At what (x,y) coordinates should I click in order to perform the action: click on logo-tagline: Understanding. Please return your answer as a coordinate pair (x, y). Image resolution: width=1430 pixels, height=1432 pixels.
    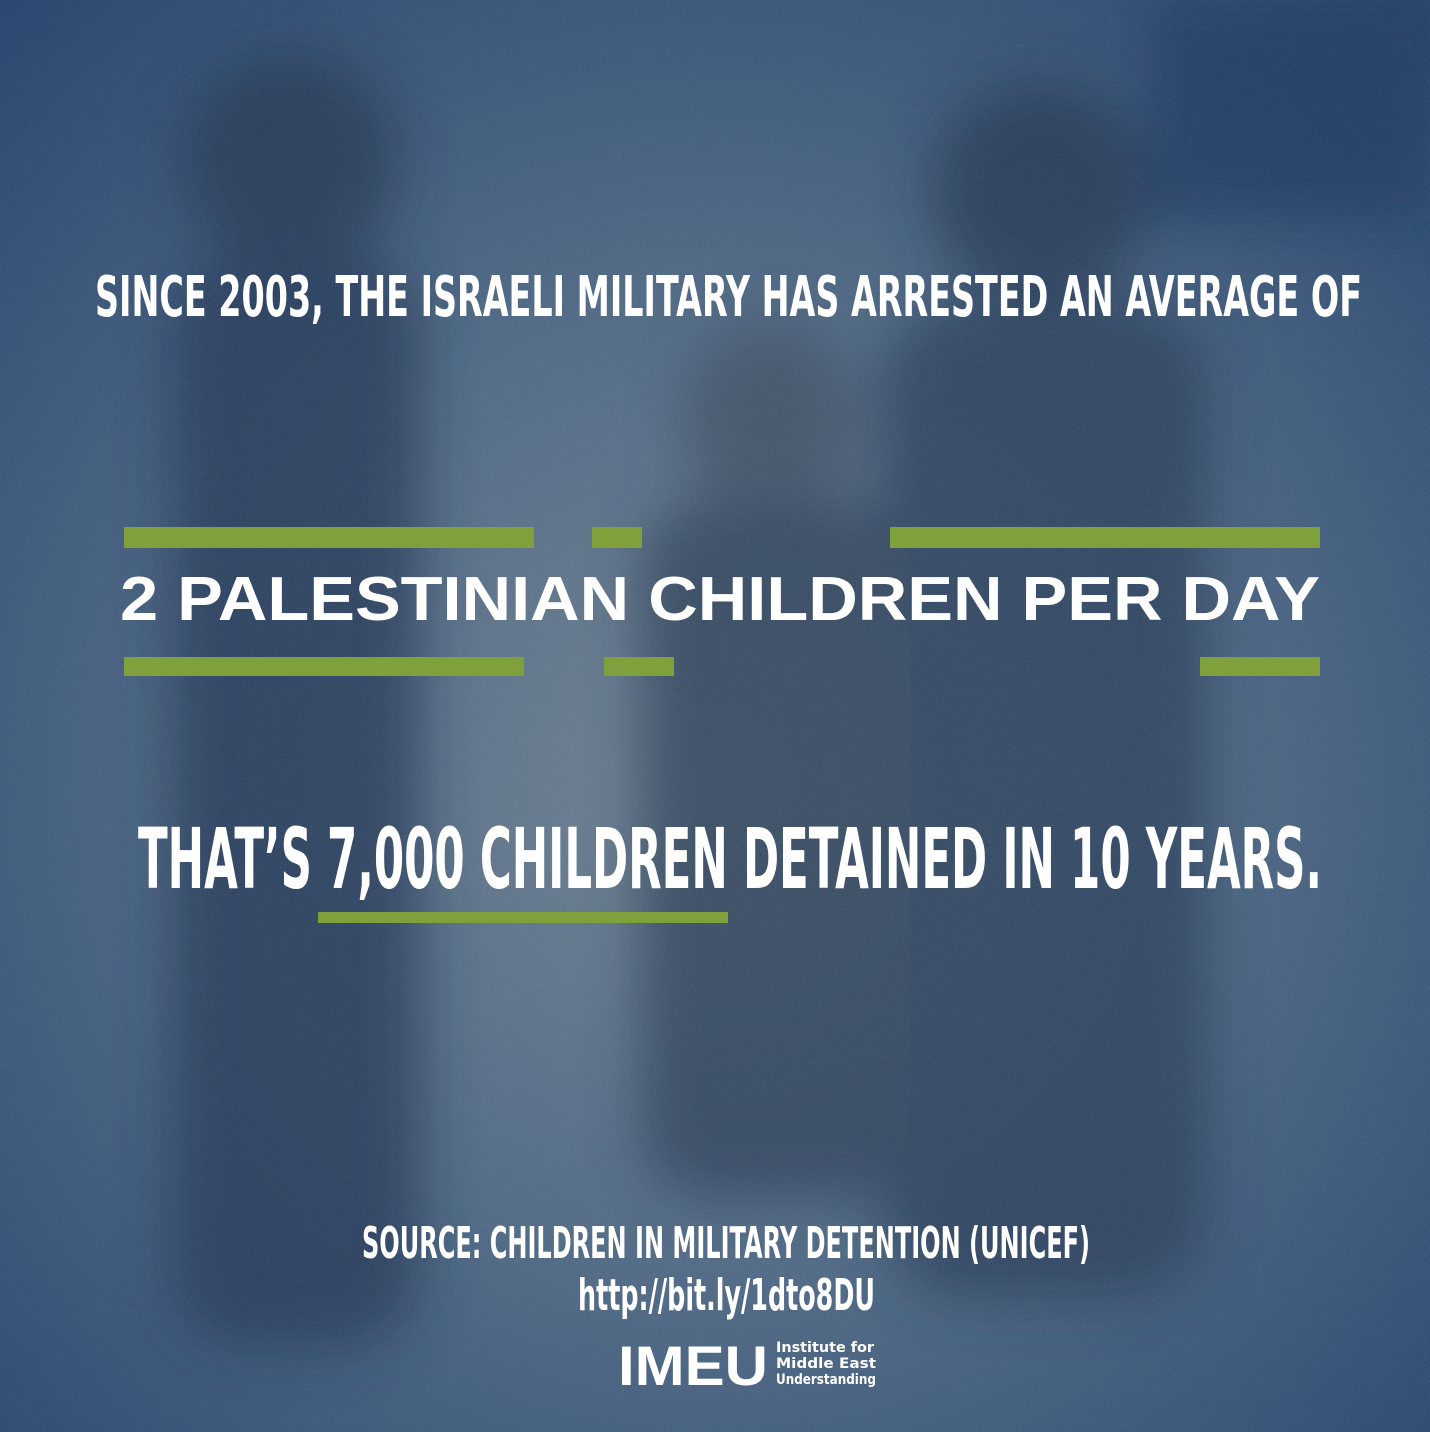
    Looking at the image, I should click on (826, 1380).